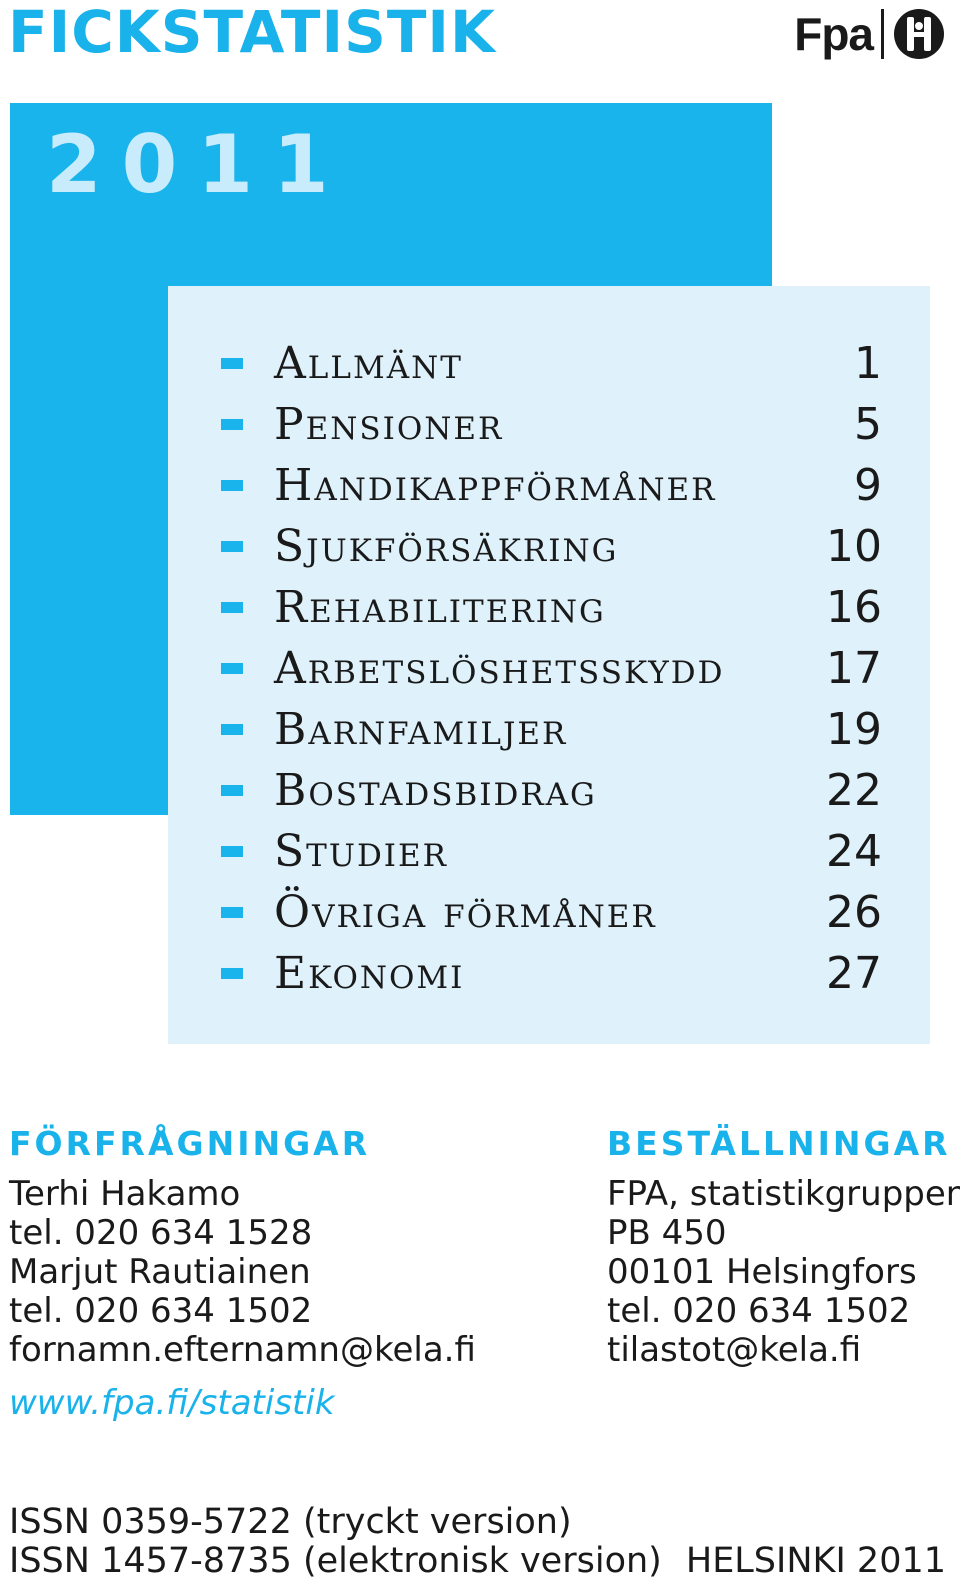 Image resolution: width=960 pixels, height=1589 pixels. What do you see at coordinates (290, 1522) in the screenshot?
I see `issn-print: ISSN 0359-5722 (tryckt version)` at bounding box center [290, 1522].